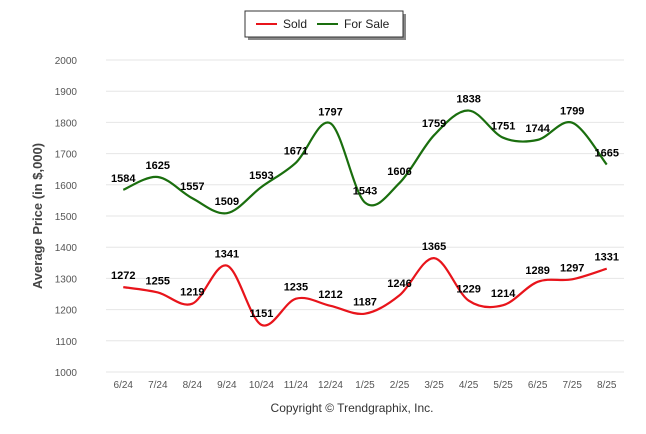 The image size is (646, 434). I want to click on data-label-for-sale: 1593, so click(261, 176).